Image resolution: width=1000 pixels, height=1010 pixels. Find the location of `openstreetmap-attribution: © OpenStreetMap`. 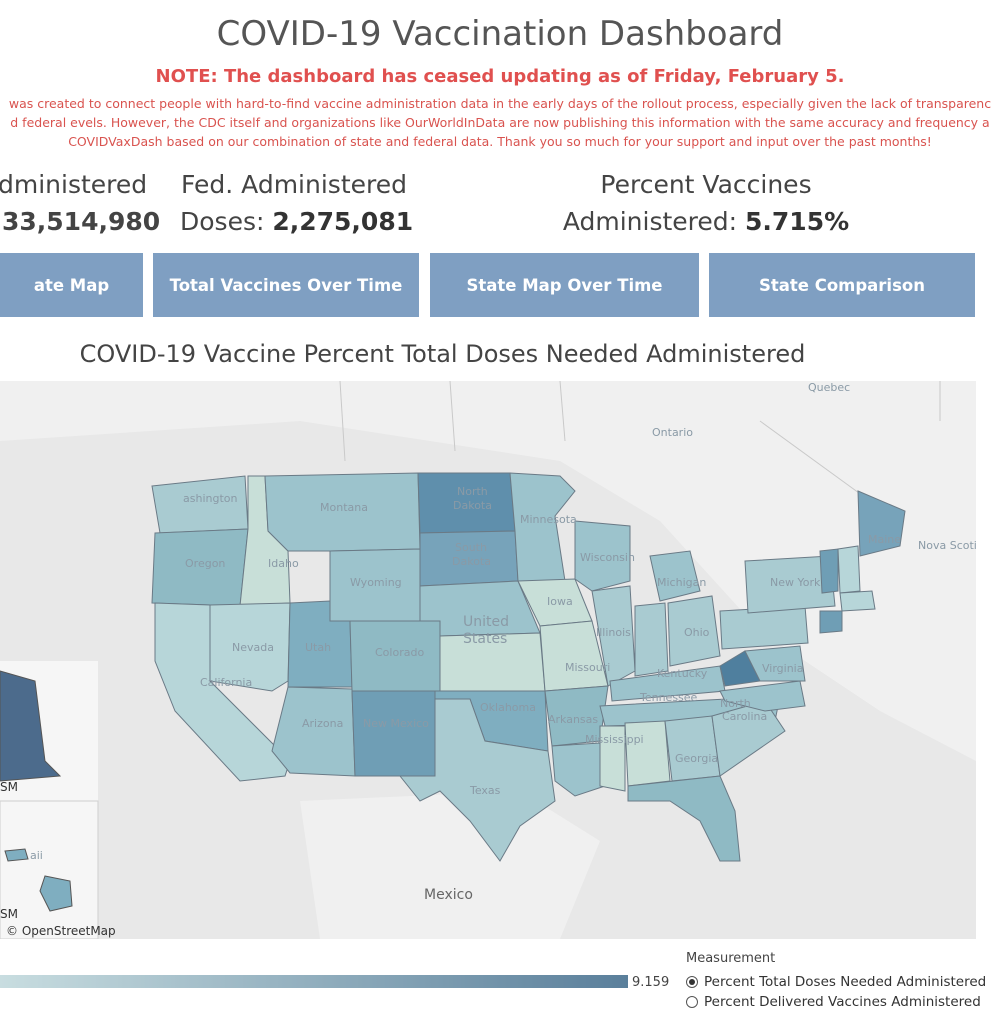

openstreetmap-attribution: © OpenStreetMap is located at coordinates (61, 931).